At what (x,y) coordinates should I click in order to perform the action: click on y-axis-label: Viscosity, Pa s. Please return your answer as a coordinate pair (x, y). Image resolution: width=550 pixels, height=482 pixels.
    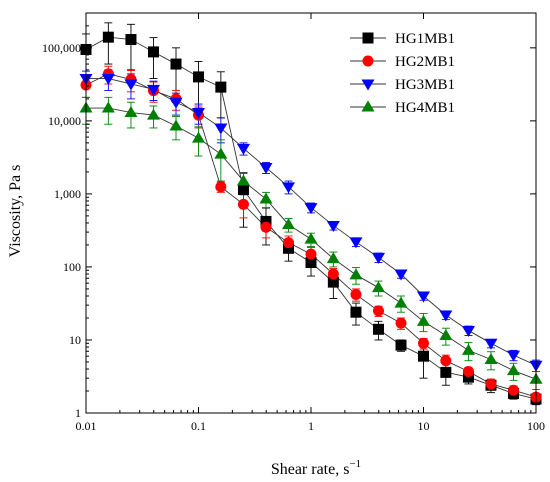
    Looking at the image, I should click on (15, 211).